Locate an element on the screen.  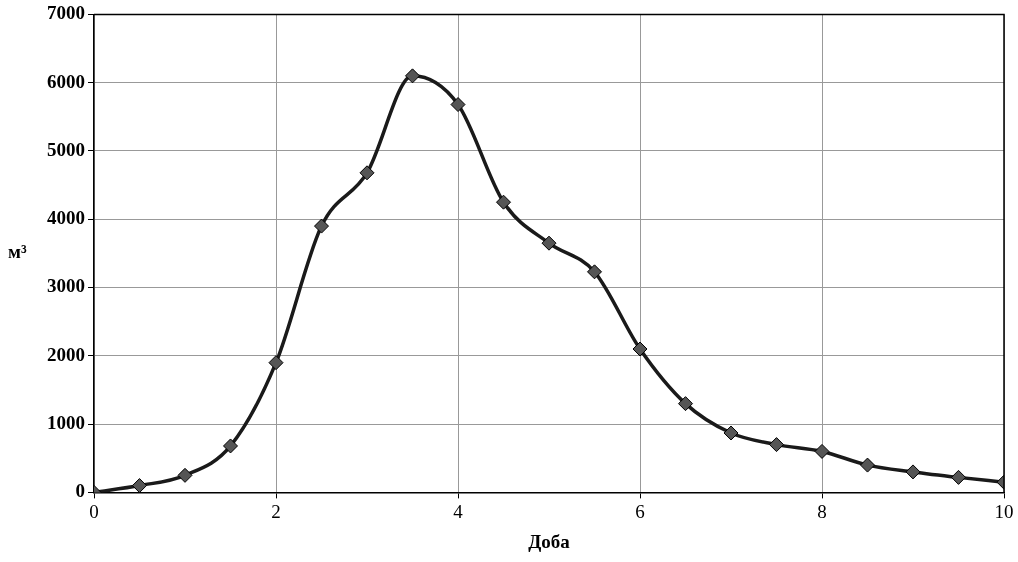
y-tick-label: 2000 is located at coordinates (66, 354).